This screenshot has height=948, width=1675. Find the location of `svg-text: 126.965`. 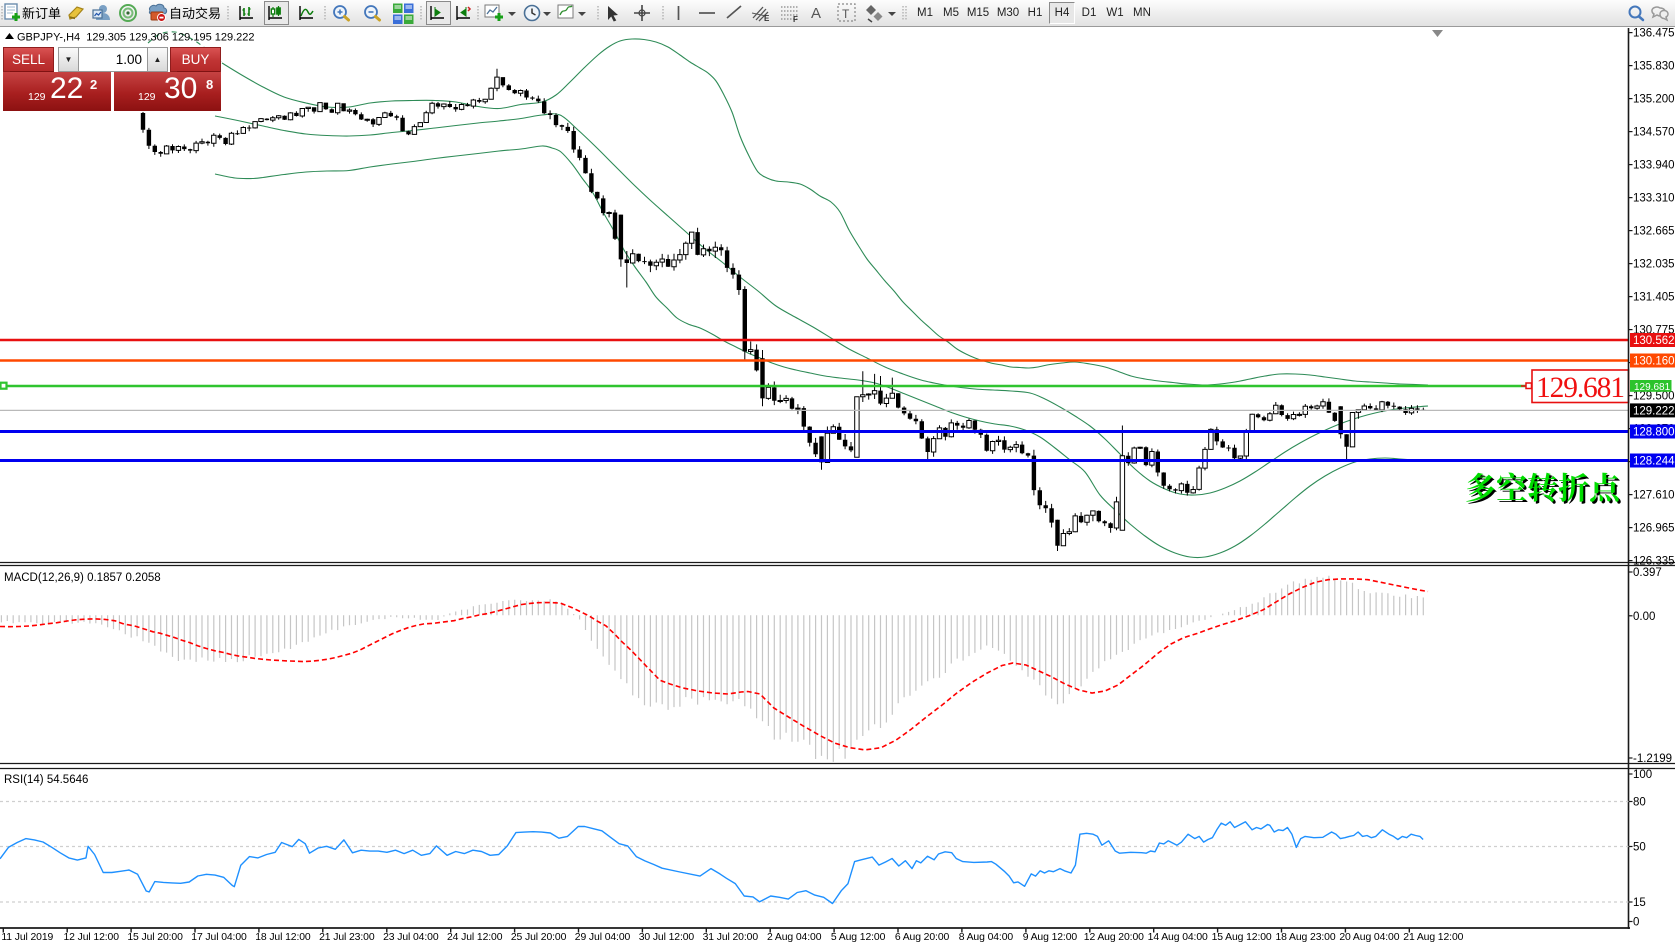

svg-text: 126.965 is located at coordinates (1654, 529).